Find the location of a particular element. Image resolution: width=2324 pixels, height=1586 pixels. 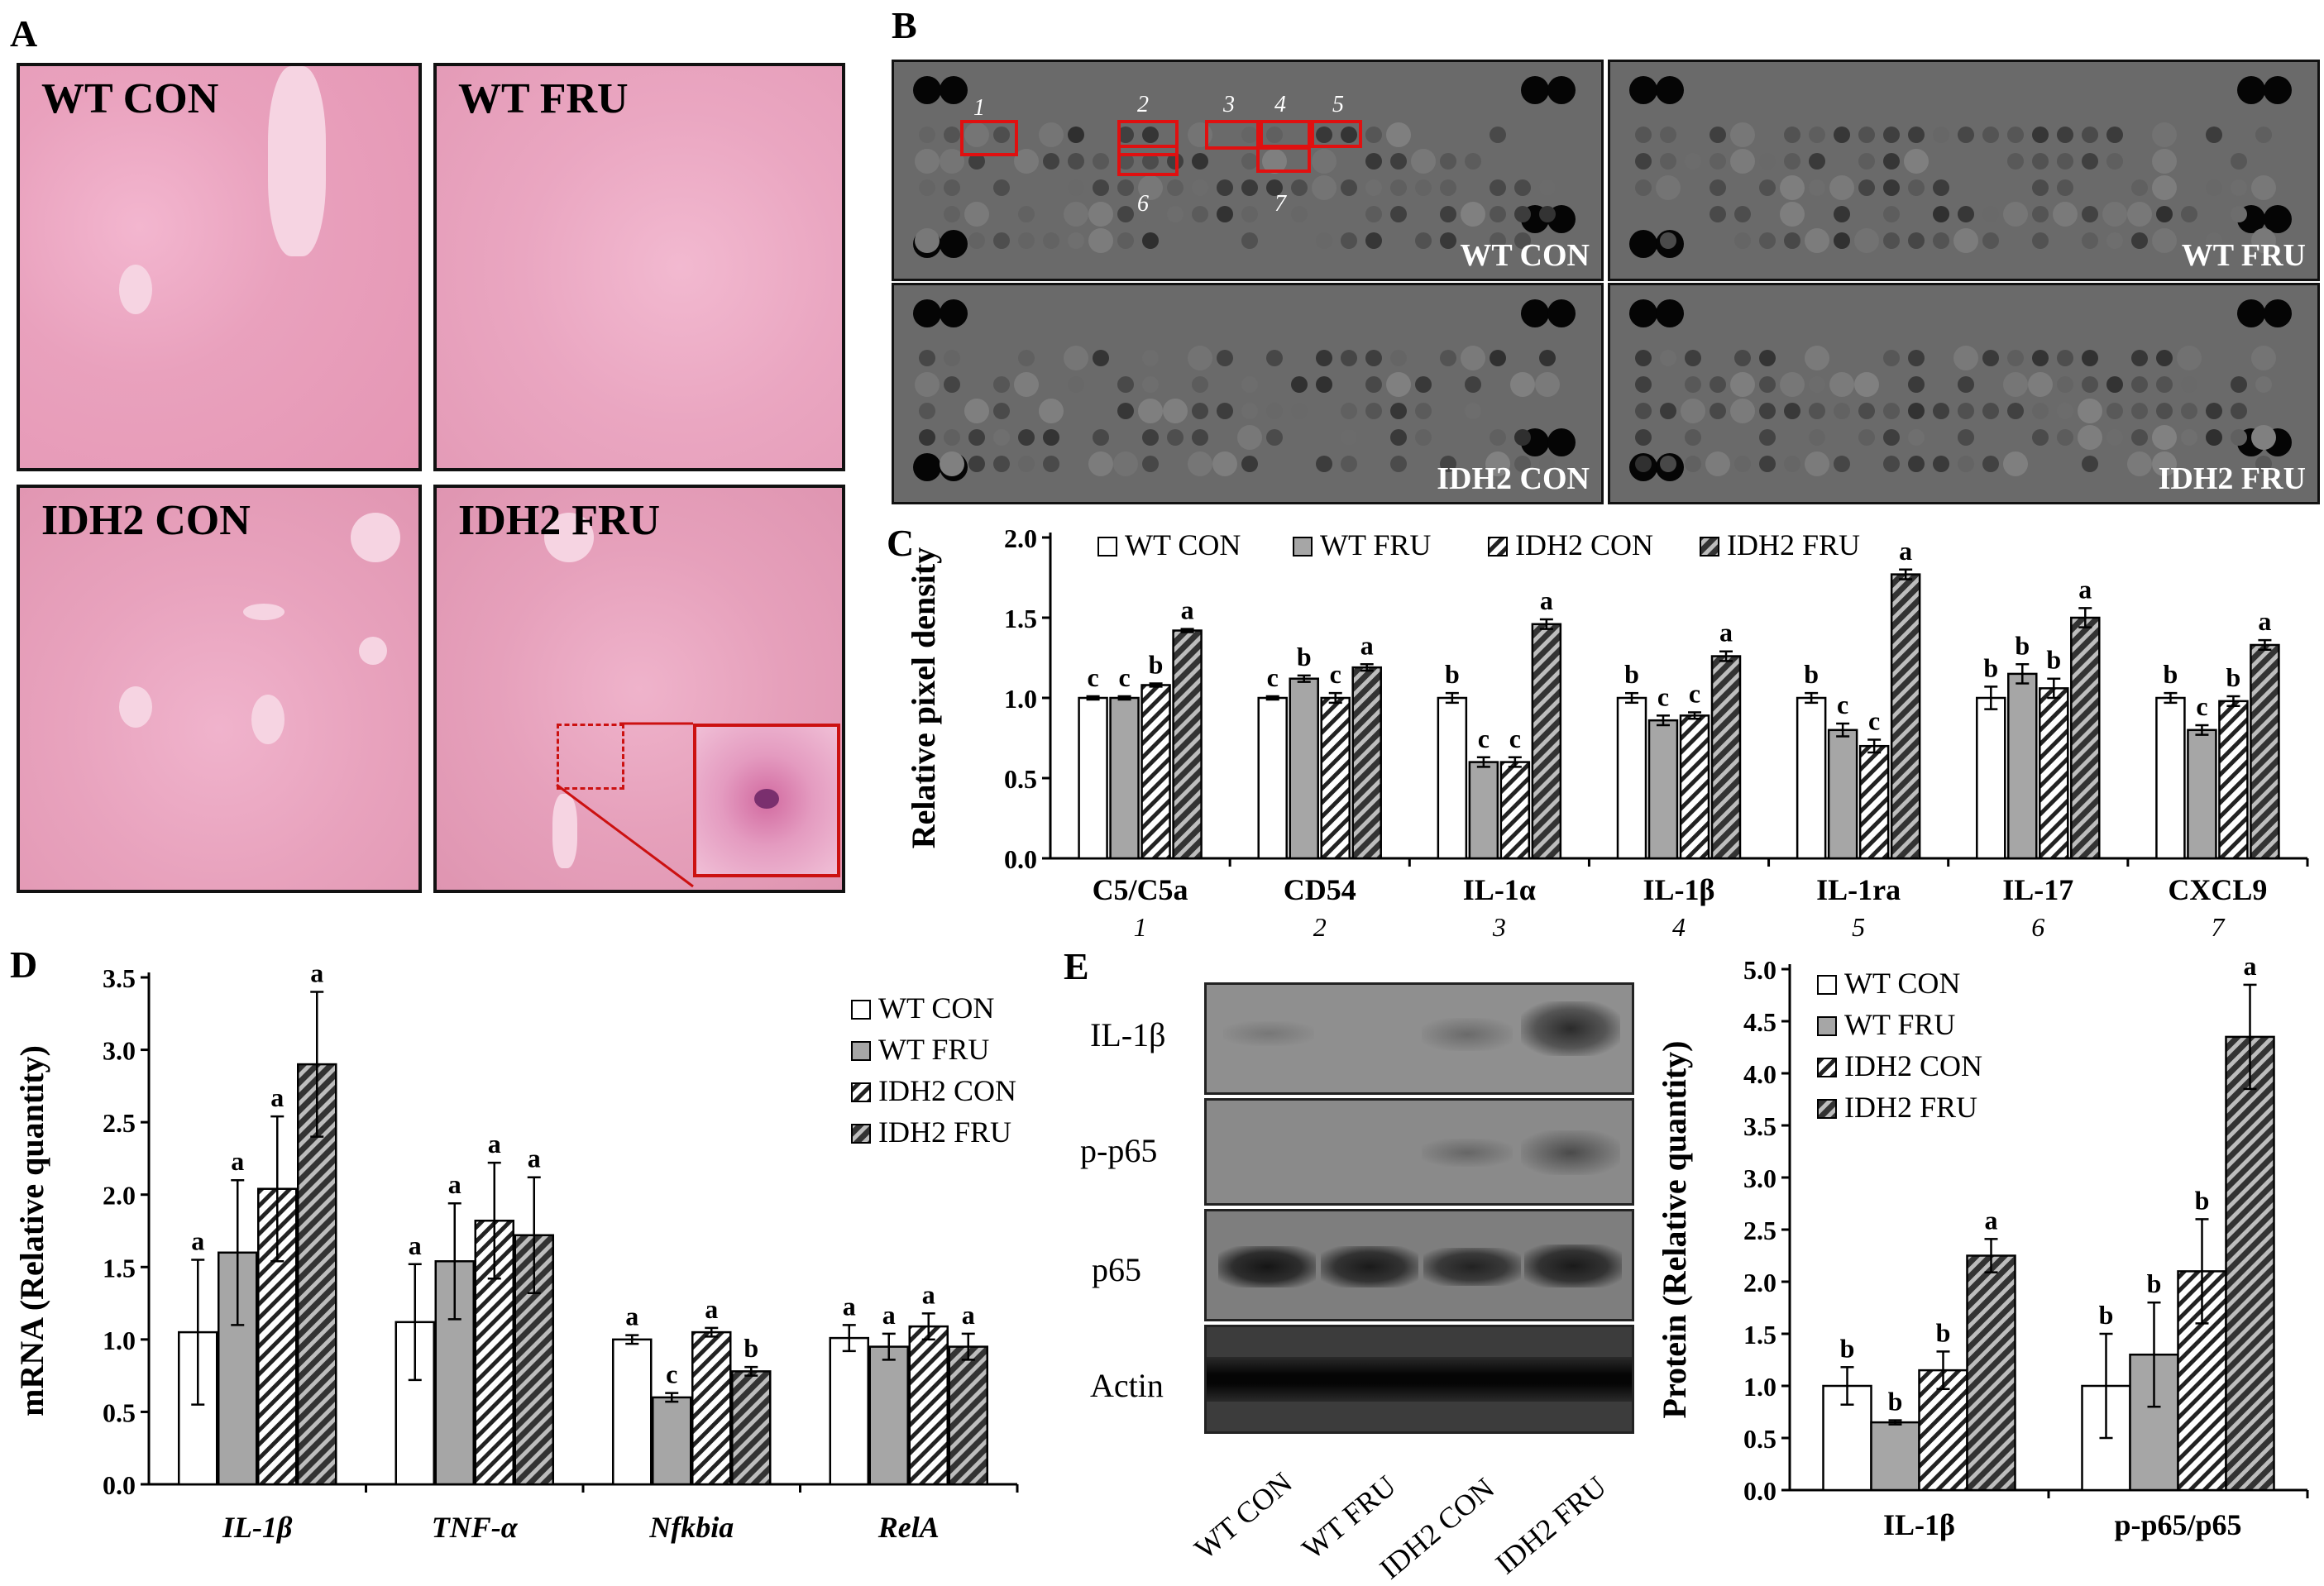

y-tick-label: 2.5 is located at coordinates (119, 1123).